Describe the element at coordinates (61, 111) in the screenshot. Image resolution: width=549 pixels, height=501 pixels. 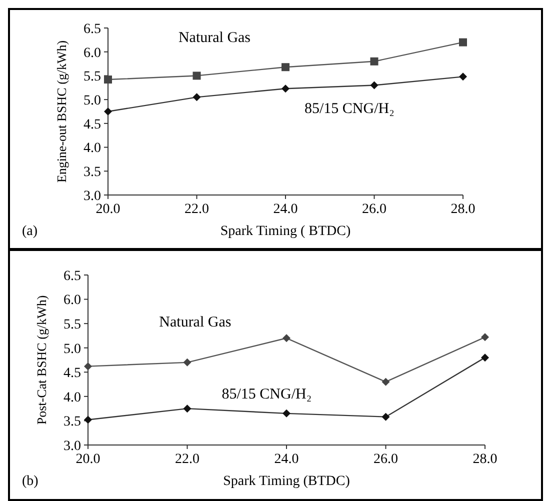
I see `y-axis-title: Engine-out BSHC (g/kWh)` at that location.